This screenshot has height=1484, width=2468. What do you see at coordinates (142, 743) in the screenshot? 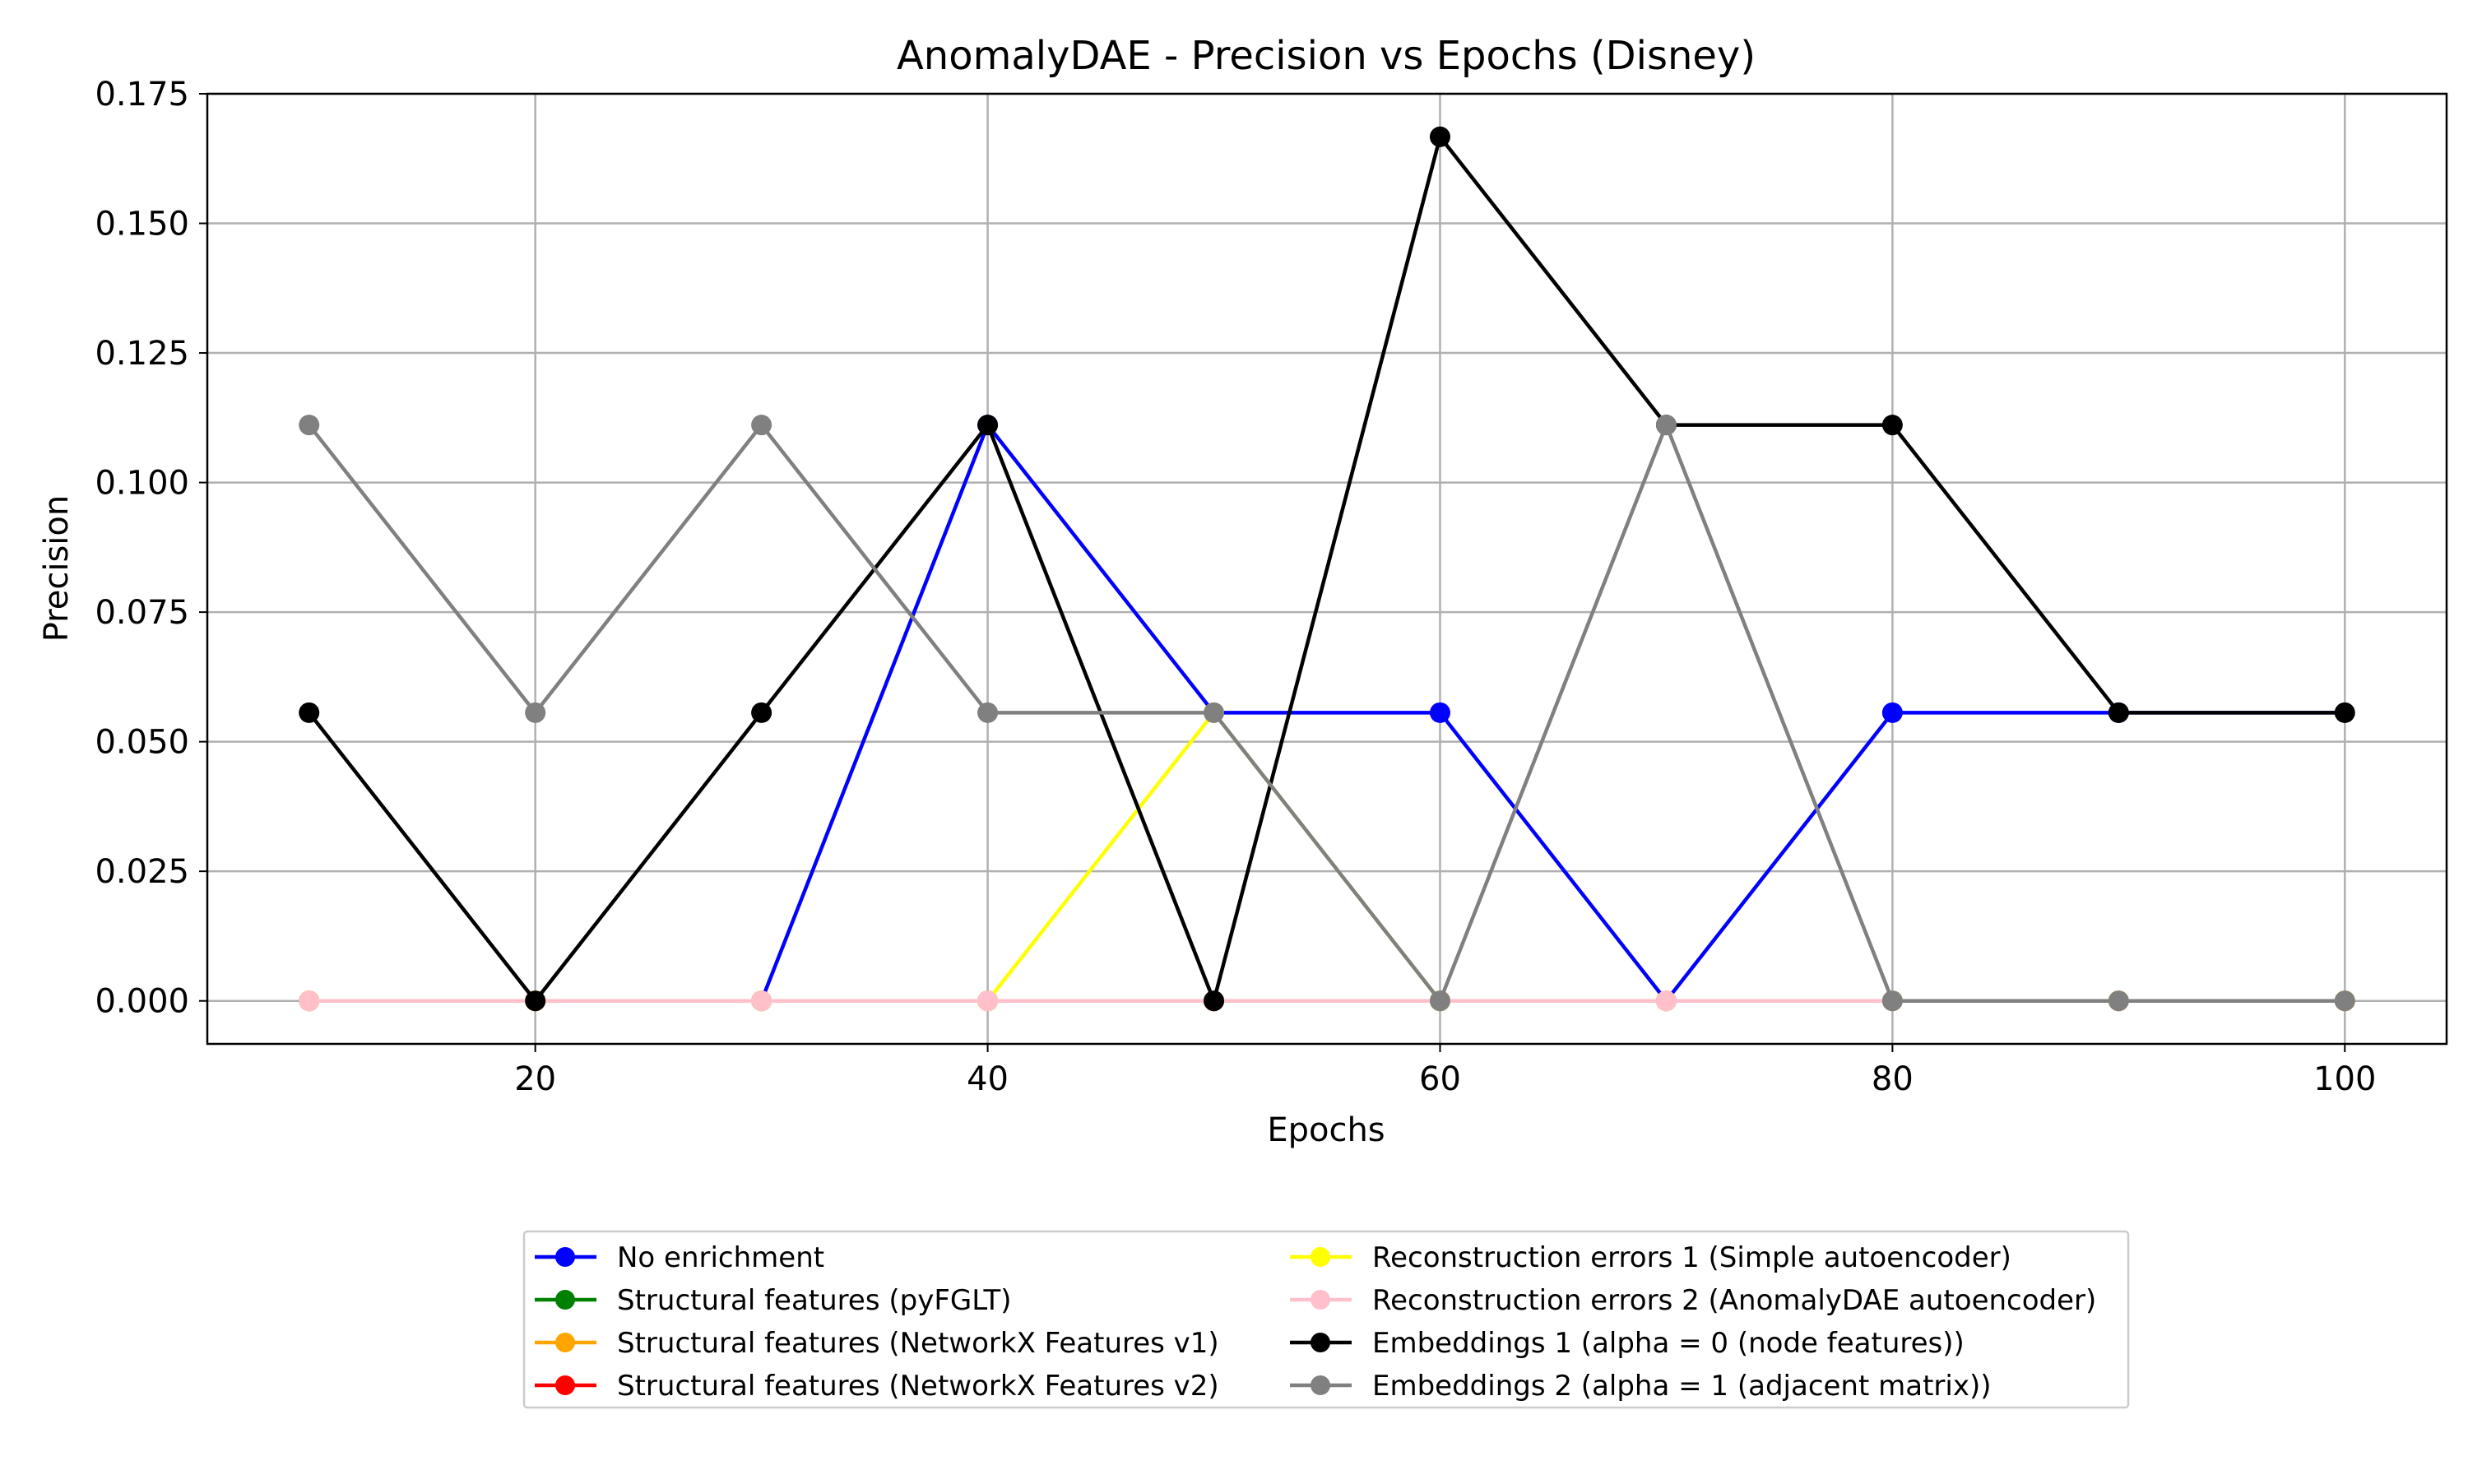
I see `y-tick-label: 0.050` at bounding box center [142, 743].